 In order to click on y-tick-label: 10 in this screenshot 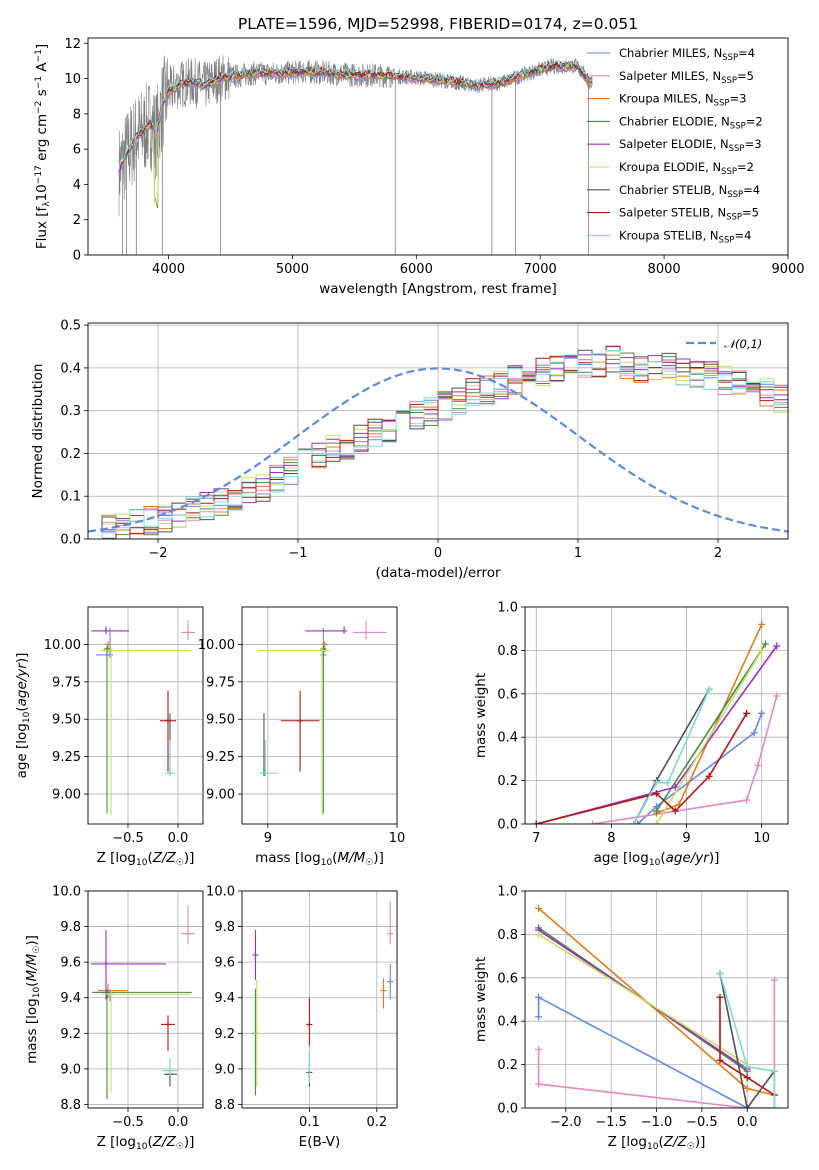, I will do `click(72, 79)`.